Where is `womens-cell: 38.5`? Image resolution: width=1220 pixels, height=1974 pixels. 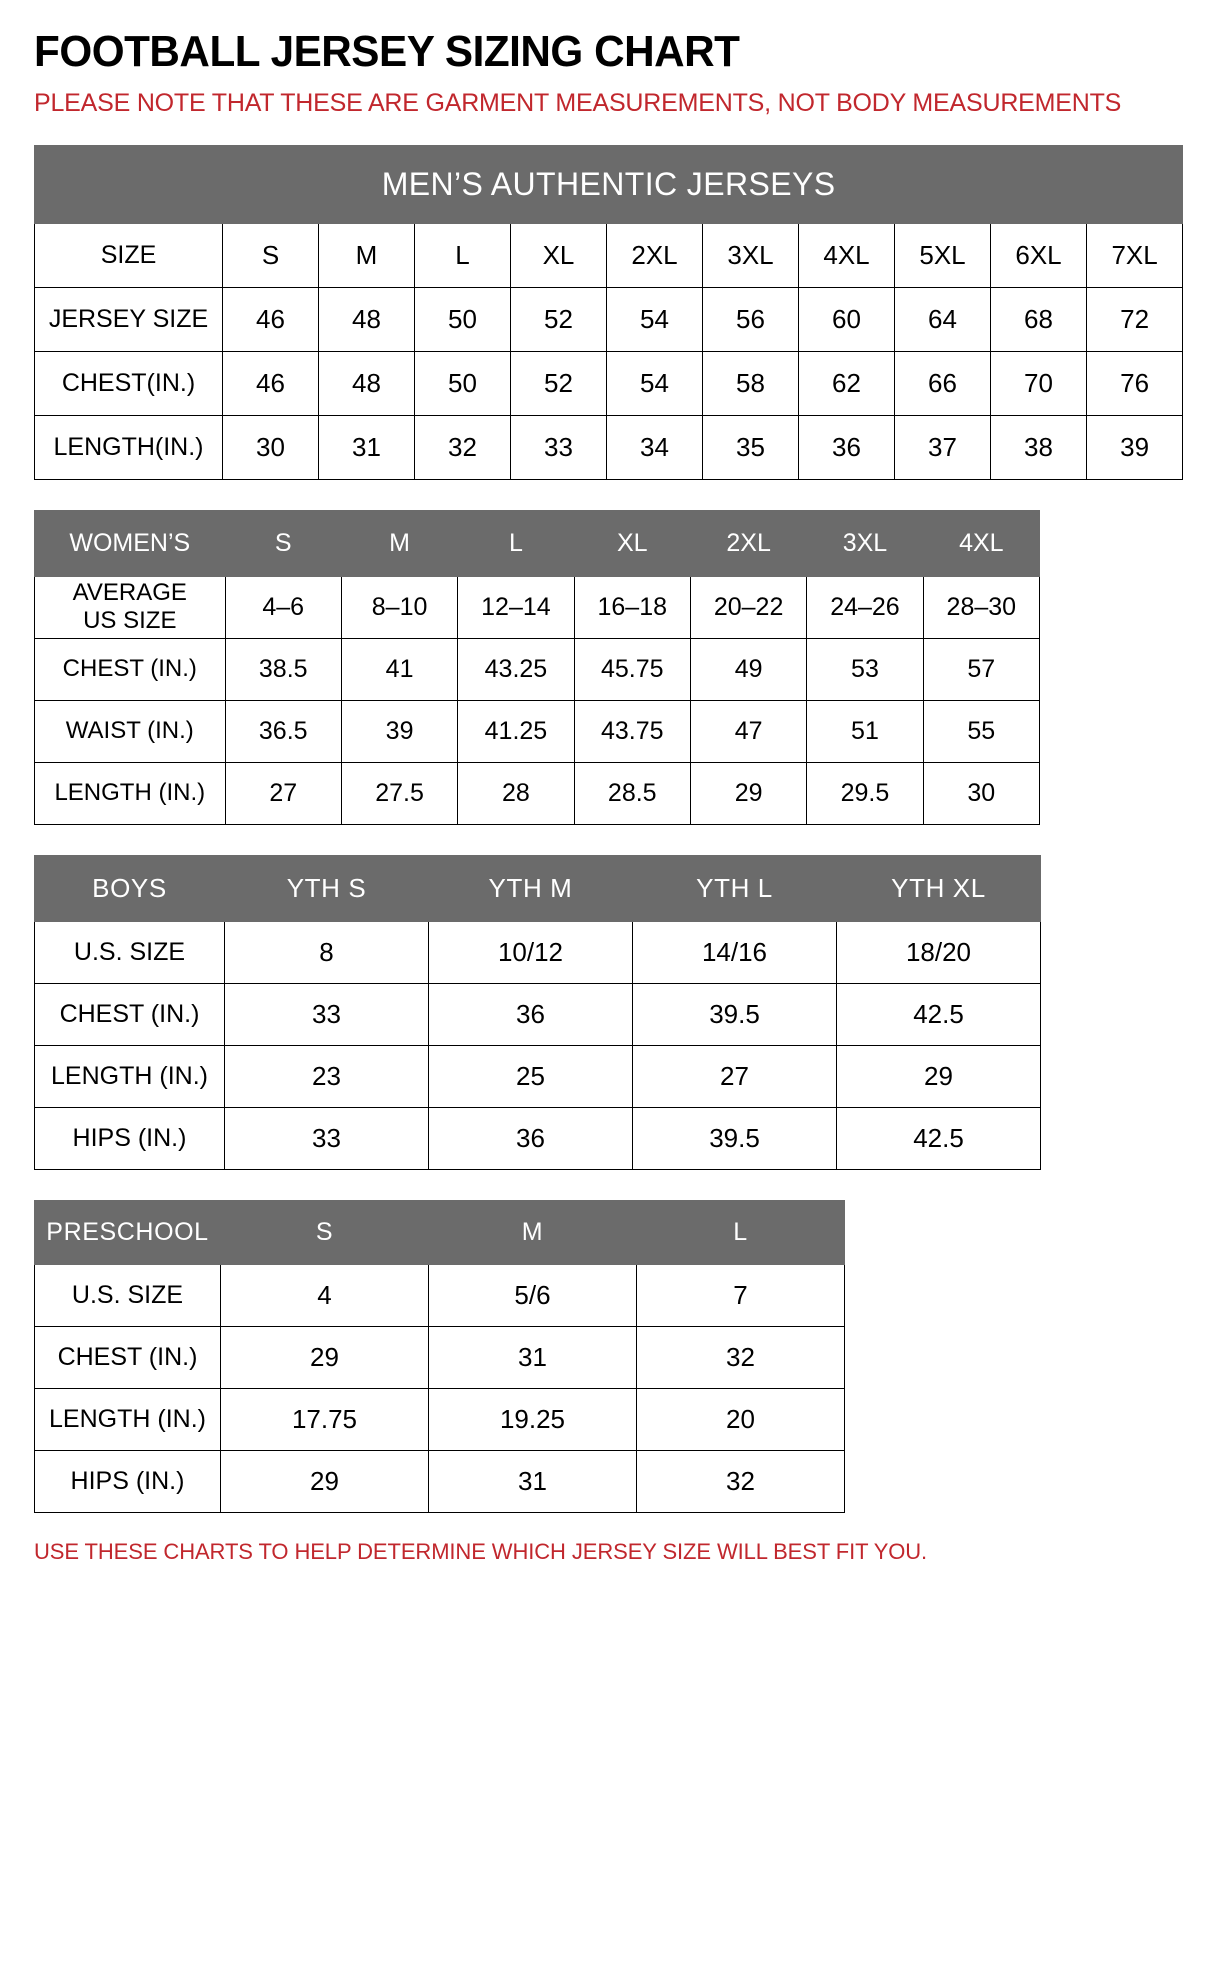
womens-cell: 38.5 is located at coordinates (283, 669).